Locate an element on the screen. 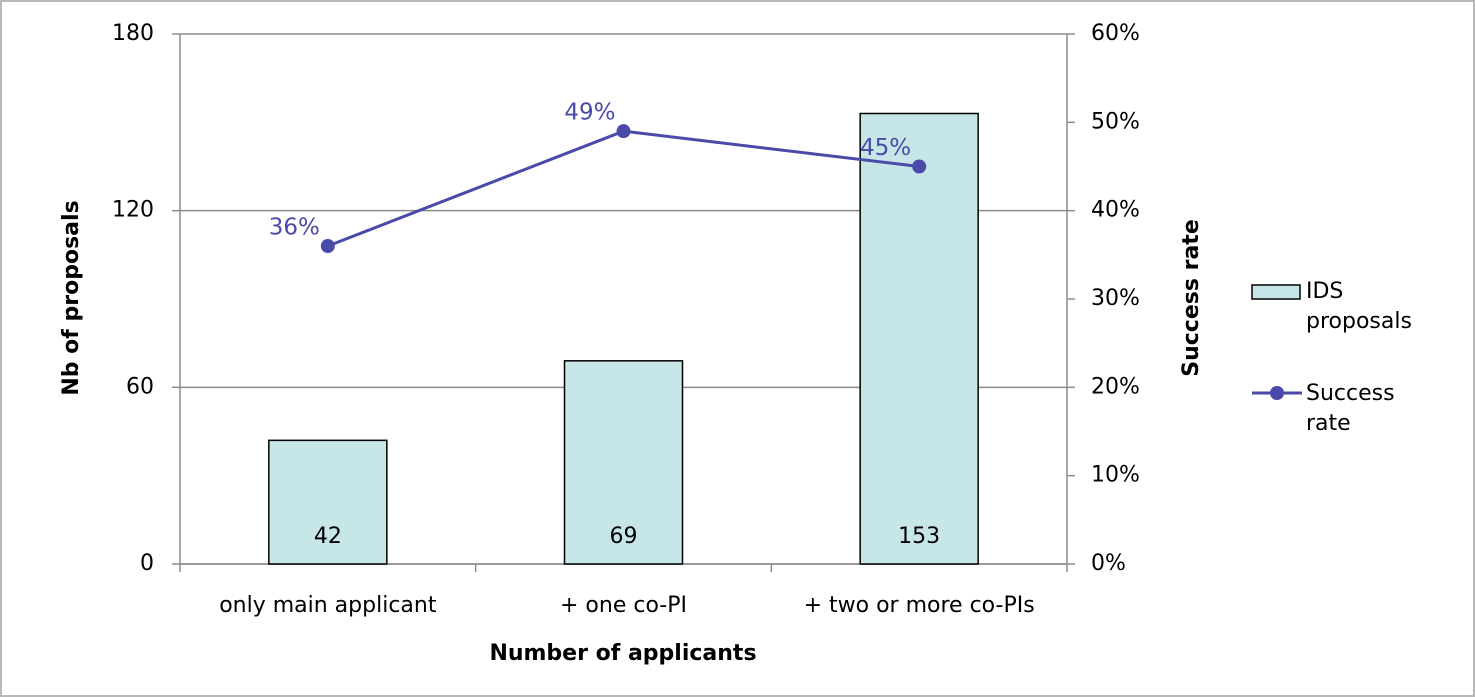  line is located at coordinates (623, 188).